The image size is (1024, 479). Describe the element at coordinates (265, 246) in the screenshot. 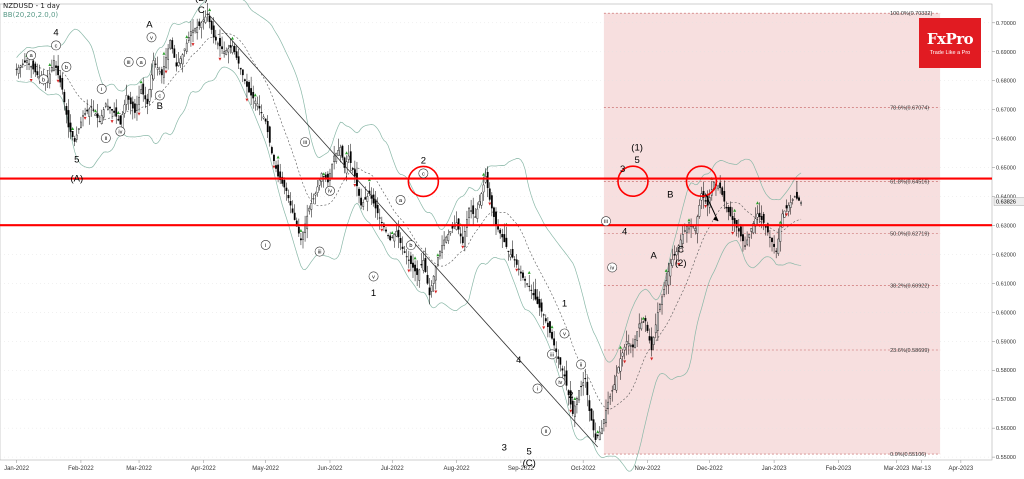

I see `wave-label: i` at that location.